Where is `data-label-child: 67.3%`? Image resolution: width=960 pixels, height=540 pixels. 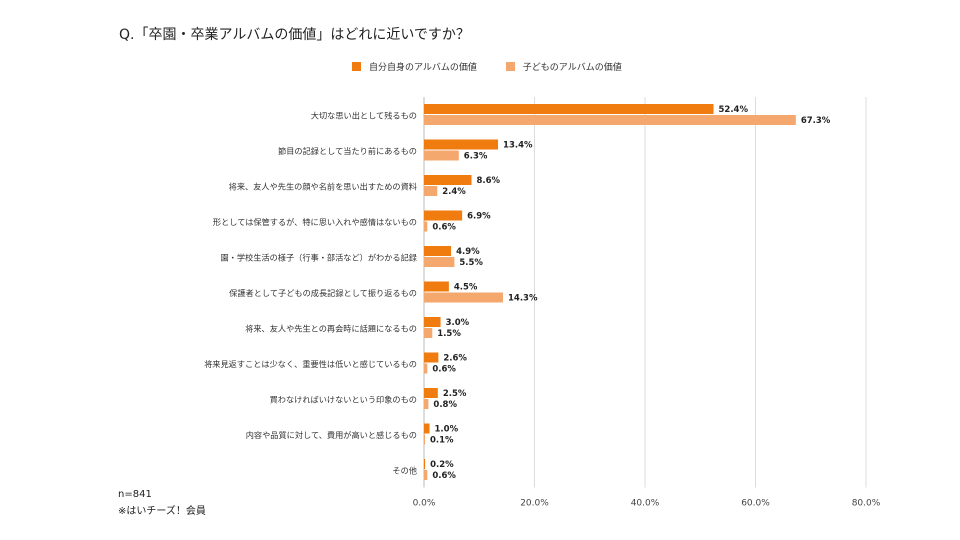
data-label-child: 67.3% is located at coordinates (816, 121).